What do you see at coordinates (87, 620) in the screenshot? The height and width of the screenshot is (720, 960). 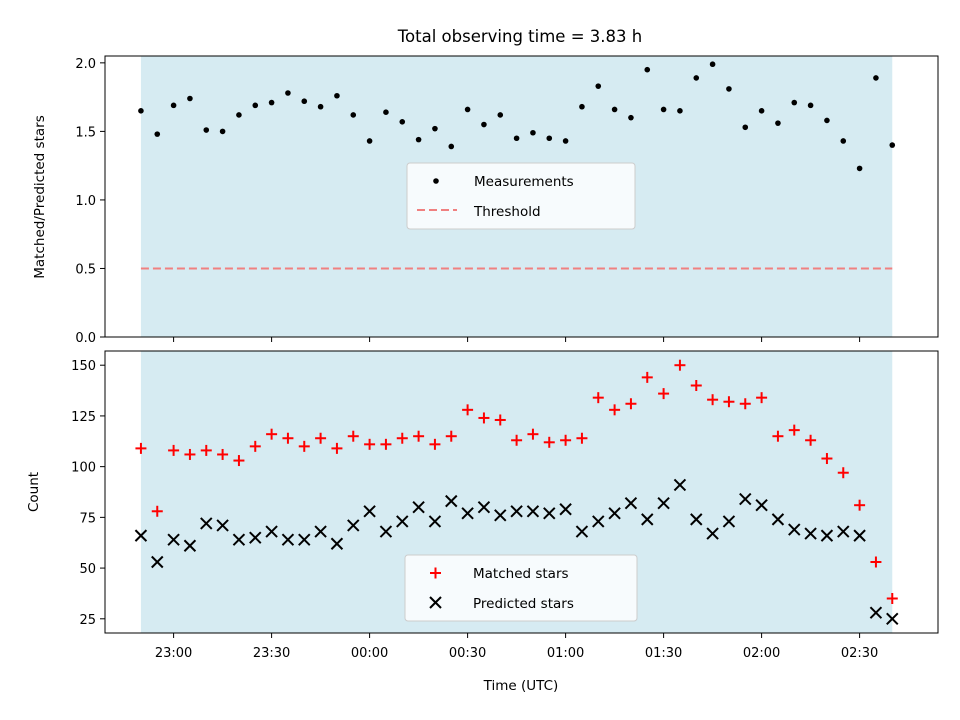 I see `bottom-y-tick-label: 25` at bounding box center [87, 620].